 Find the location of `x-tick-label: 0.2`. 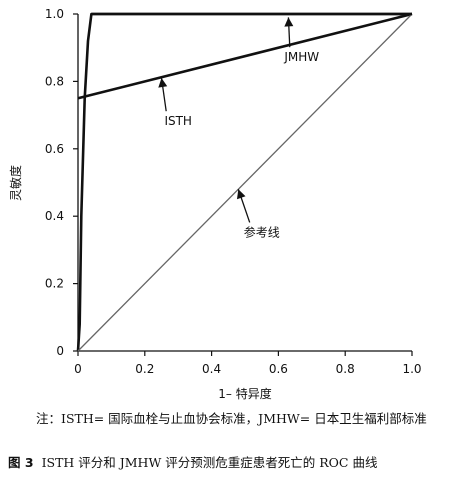

x-tick-label: 0.2 is located at coordinates (144, 369).